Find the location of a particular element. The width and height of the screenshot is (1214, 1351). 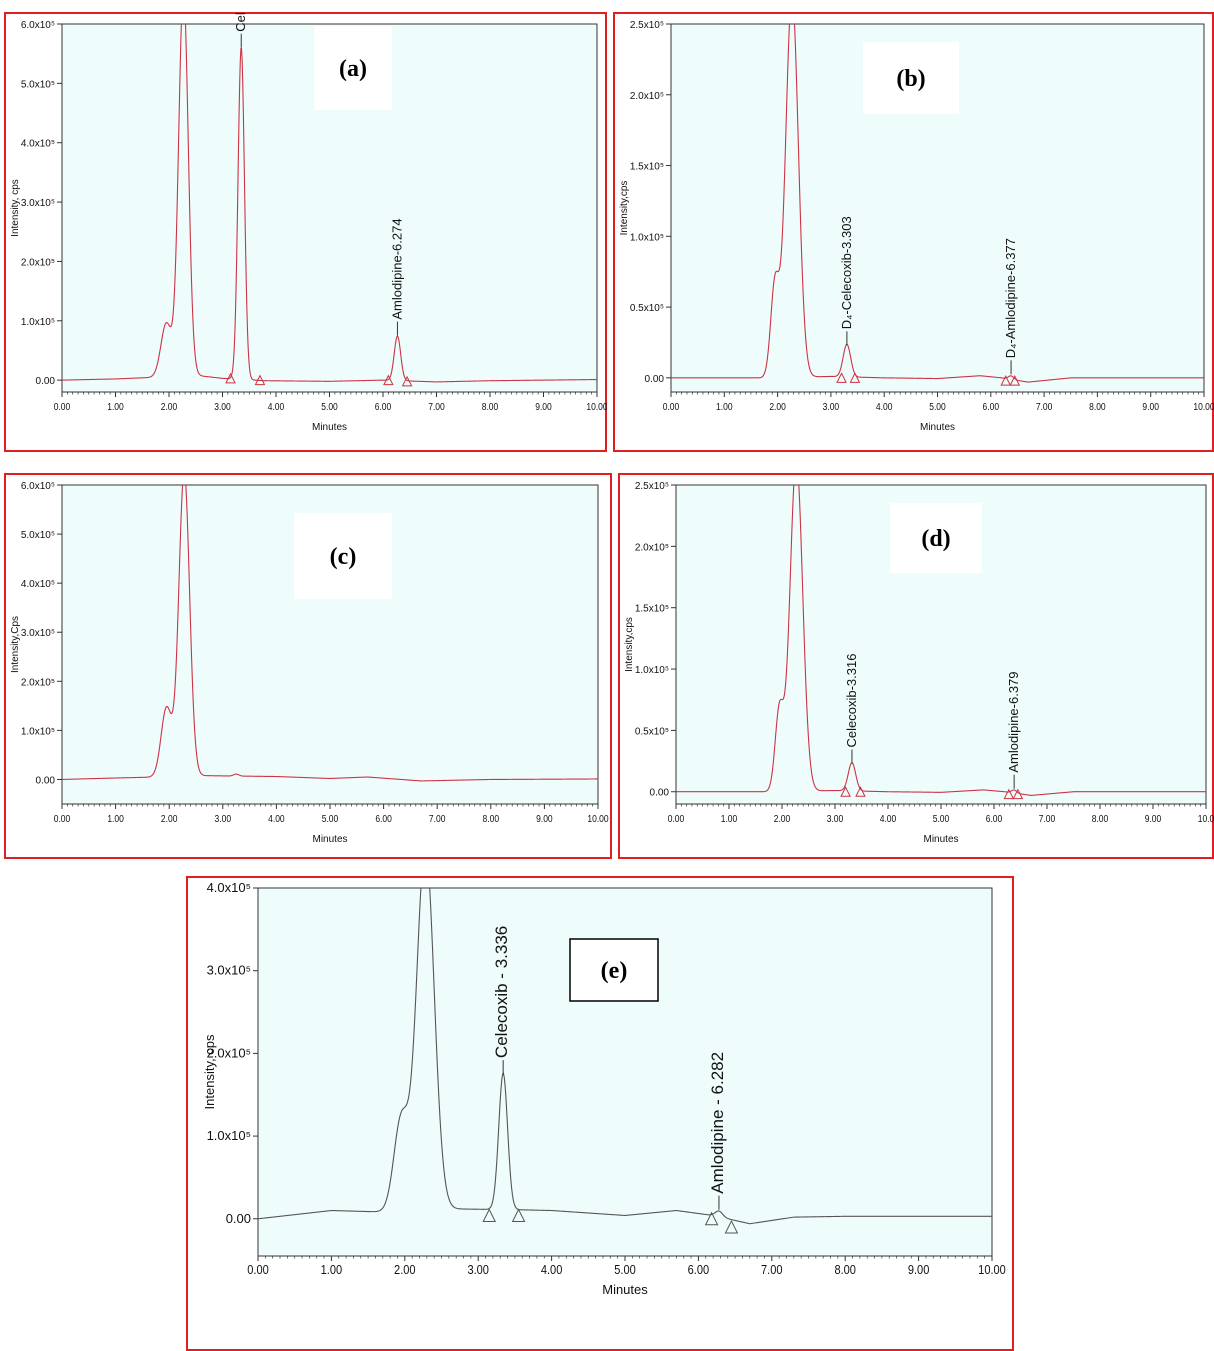

peak-label: Amlodipine-6.274 is located at coordinates (396, 268).